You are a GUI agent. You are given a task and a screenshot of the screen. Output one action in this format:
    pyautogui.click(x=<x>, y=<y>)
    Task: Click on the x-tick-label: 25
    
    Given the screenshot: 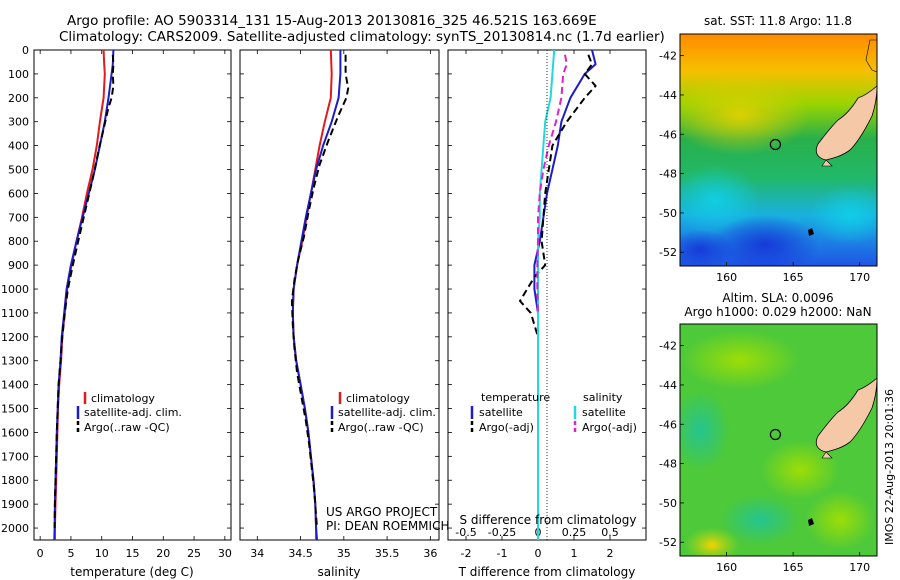 What is the action you would take?
    pyautogui.click(x=194, y=553)
    